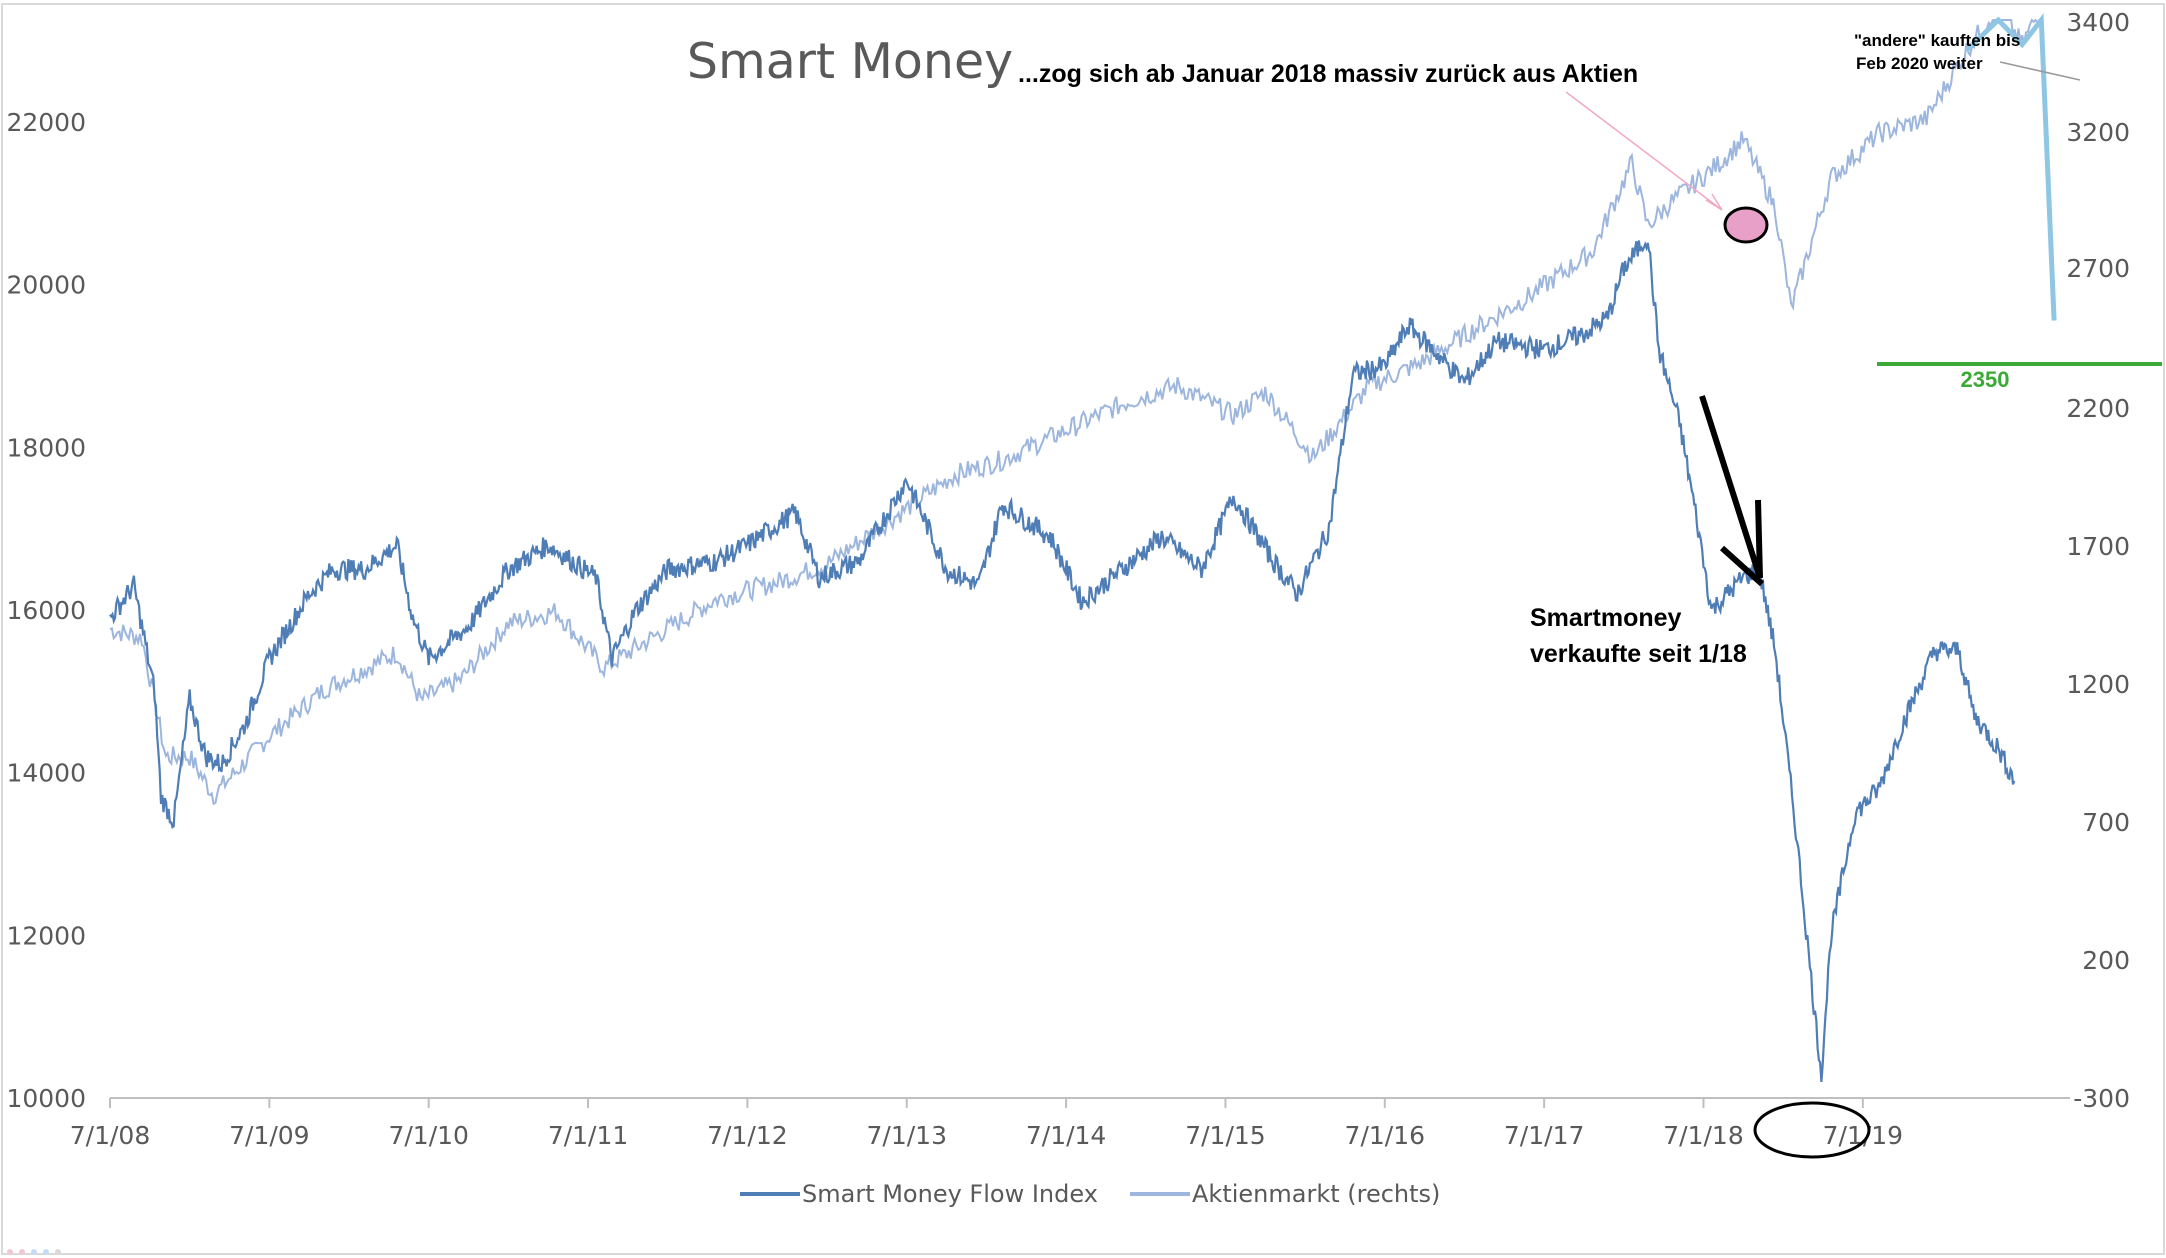 This screenshot has width=2166, height=1258. What do you see at coordinates (950, 1194) in the screenshot?
I see `legend-label-smart-money: Smart Money Flow Index` at bounding box center [950, 1194].